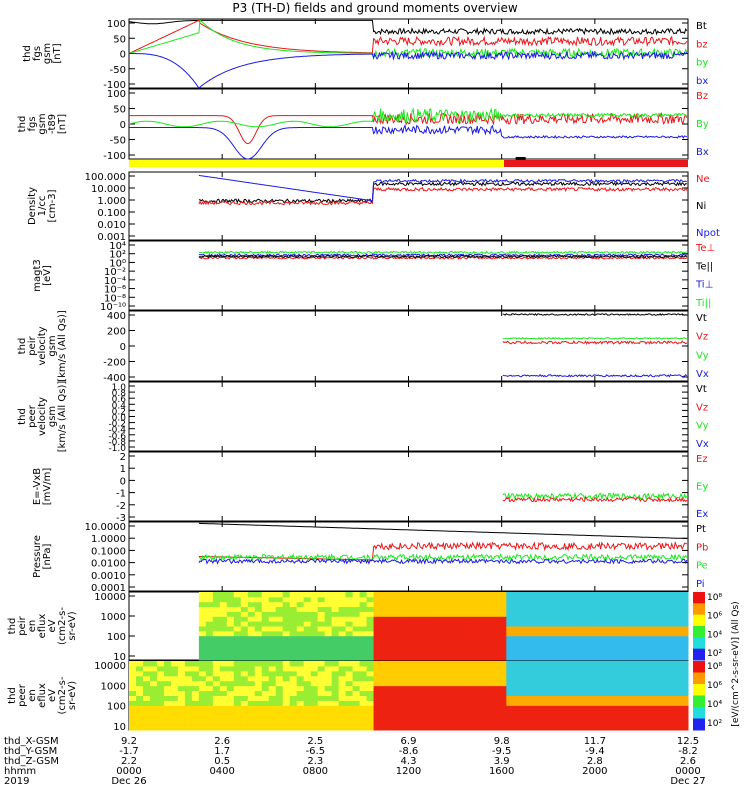 Image resolution: width=750 pixels, height=800 pixels. What do you see at coordinates (110, 597) in the screenshot?
I see `ytick-label: 10000` at bounding box center [110, 597].